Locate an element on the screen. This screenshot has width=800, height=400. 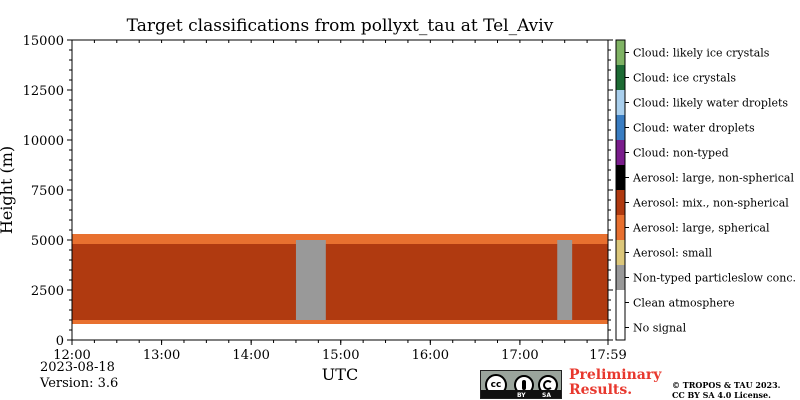
legend-label: Cloud: likely water droplets is located at coordinates (710, 103).